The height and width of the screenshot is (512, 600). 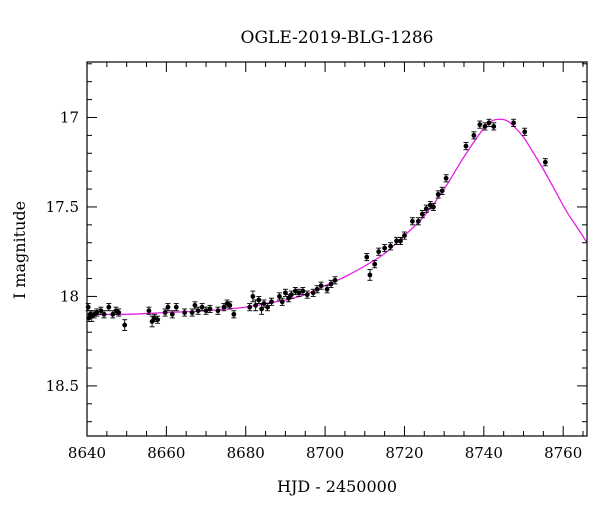 What do you see at coordinates (337, 38) in the screenshot?
I see `chart-title: OGLE-2019-BLG-1286` at bounding box center [337, 38].